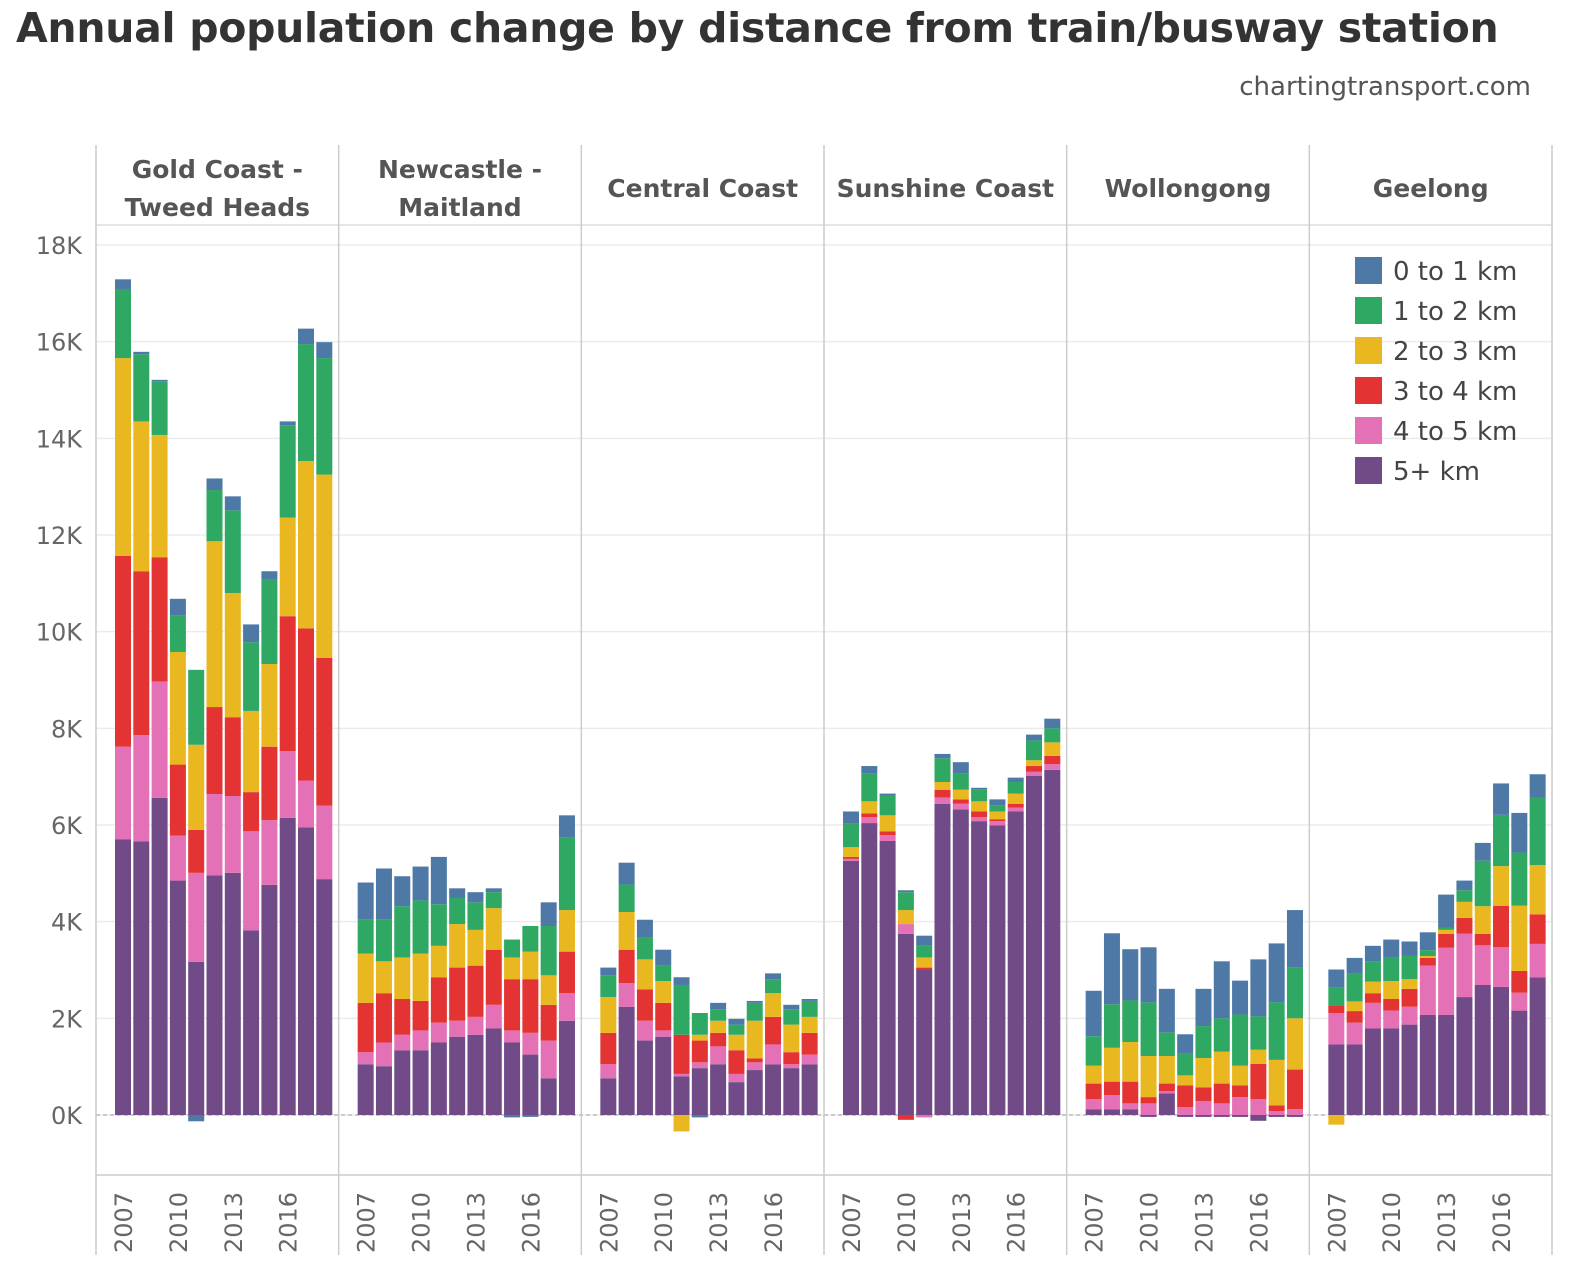 This screenshot has width=1571, height=1272. What do you see at coordinates (232, 756) in the screenshot?
I see `bar-segment-2013-3-to-4-km` at bounding box center [232, 756].